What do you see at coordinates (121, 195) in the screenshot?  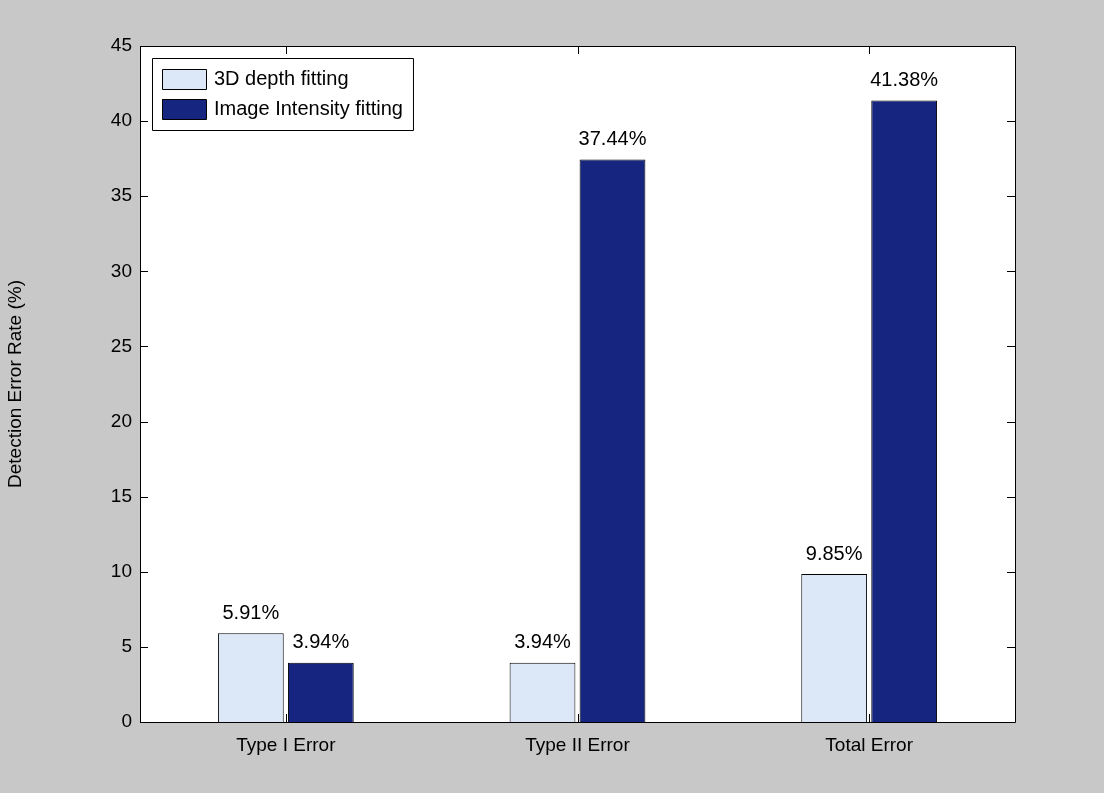 I see `y-tick-label: 35` at bounding box center [121, 195].